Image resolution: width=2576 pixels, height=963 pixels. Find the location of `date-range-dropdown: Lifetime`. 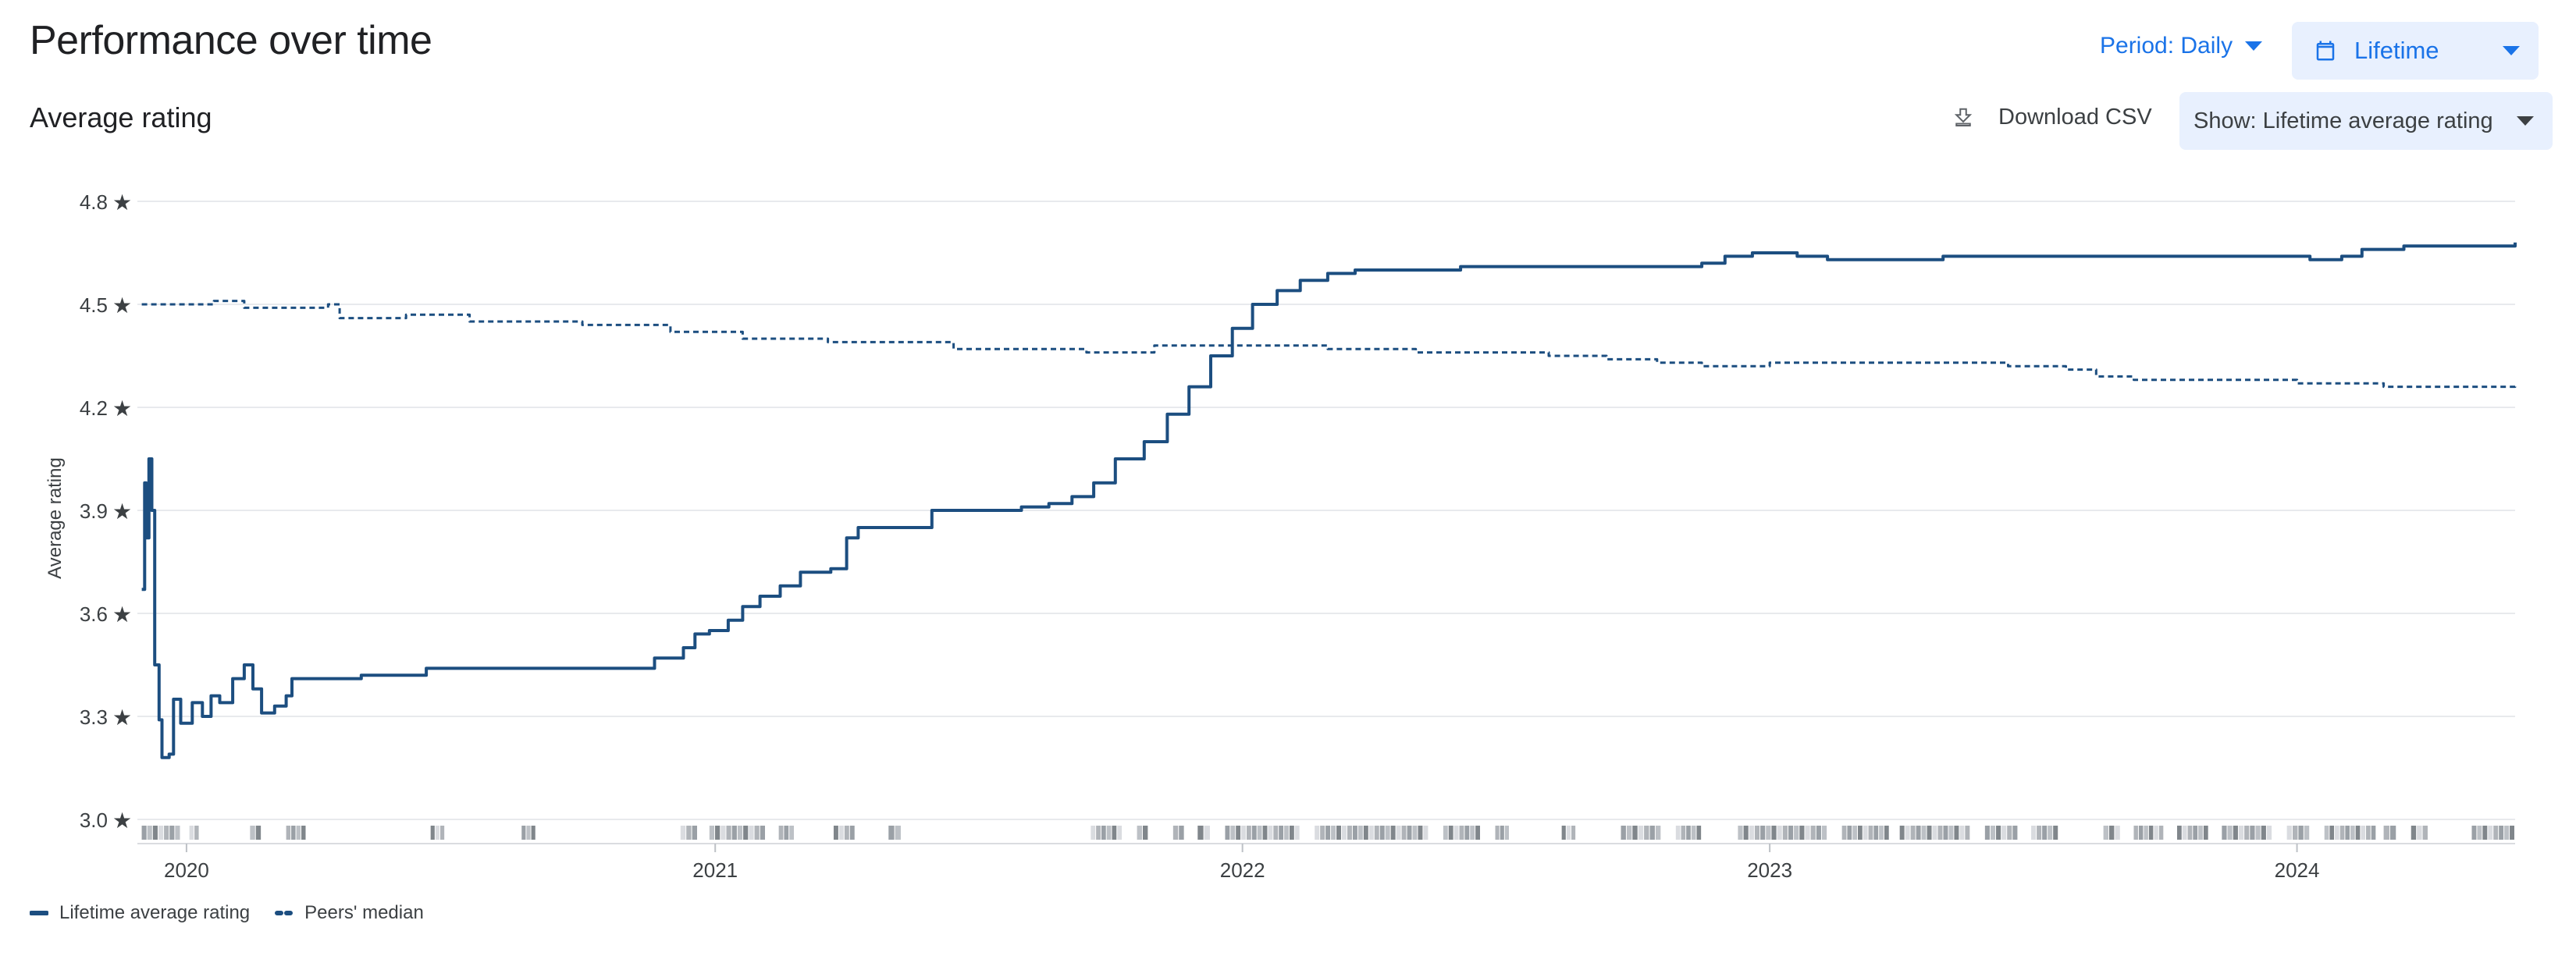

date-range-dropdown: Lifetime is located at coordinates (2415, 51).